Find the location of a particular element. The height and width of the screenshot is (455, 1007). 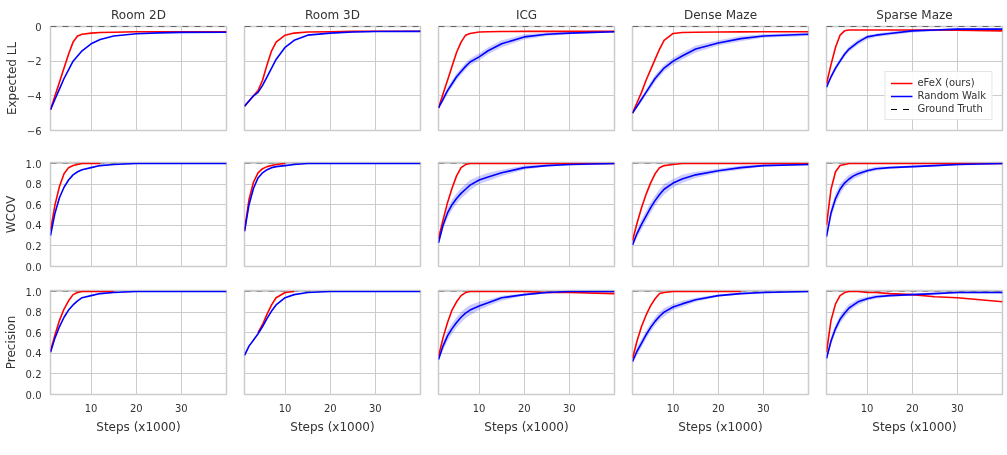

y-axis-title: Expected LL is located at coordinates (11, 78).